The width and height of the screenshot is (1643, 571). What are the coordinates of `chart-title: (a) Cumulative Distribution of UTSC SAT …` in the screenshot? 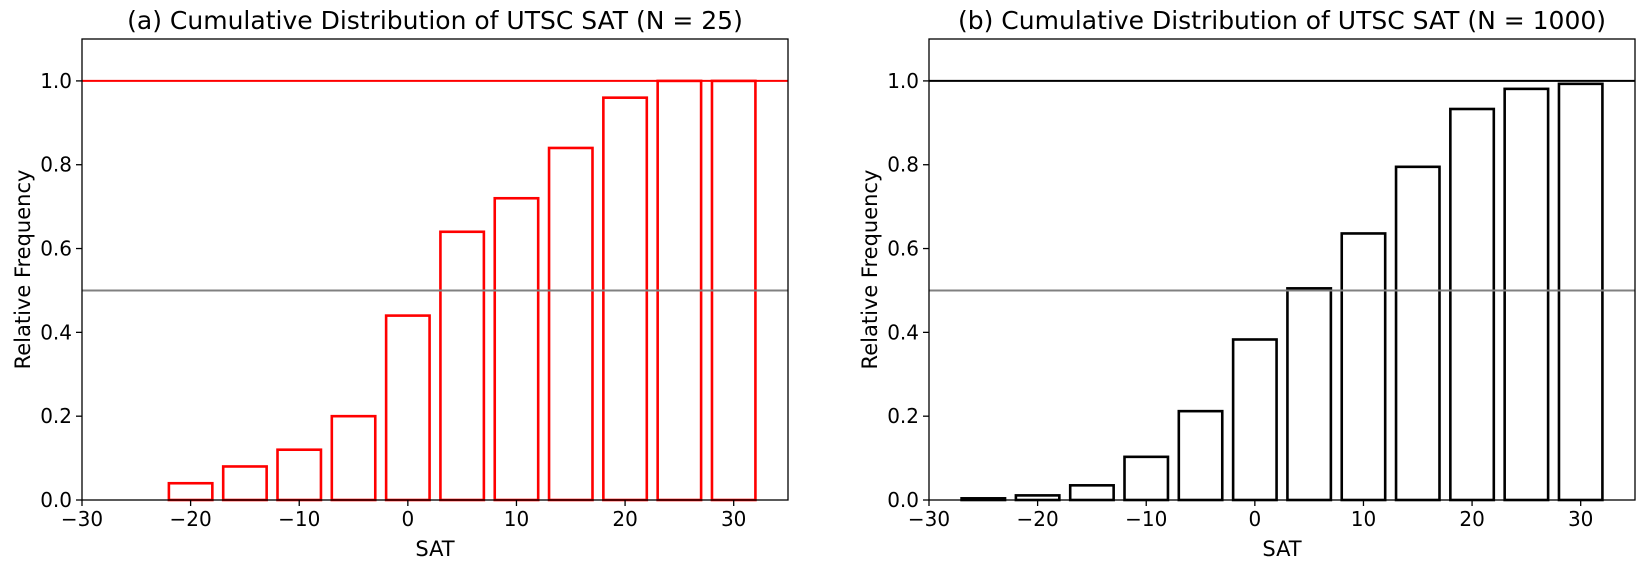 It's located at (435, 20).